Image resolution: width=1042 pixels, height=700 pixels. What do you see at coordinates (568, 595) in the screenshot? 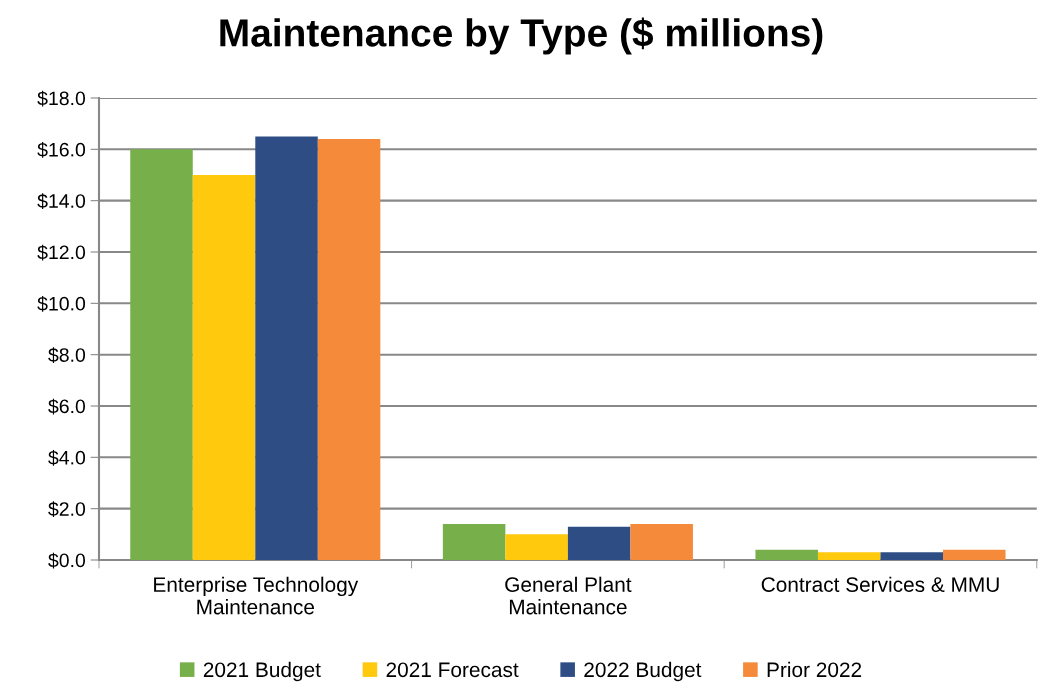
I see `x-tick-label: General Plant Maintenance` at bounding box center [568, 595].